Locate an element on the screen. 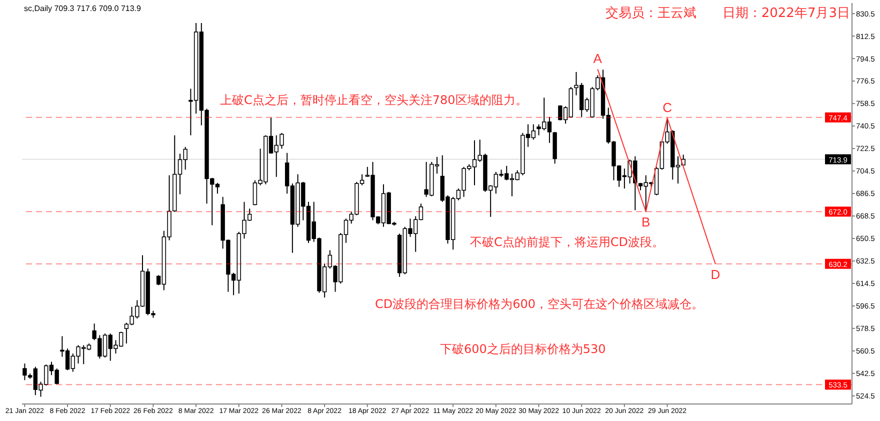 This screenshot has width=880, height=421. annotation: 上破C点之后，暂时停止看空，空头关注780区域的阻力。 is located at coordinates (374, 100).